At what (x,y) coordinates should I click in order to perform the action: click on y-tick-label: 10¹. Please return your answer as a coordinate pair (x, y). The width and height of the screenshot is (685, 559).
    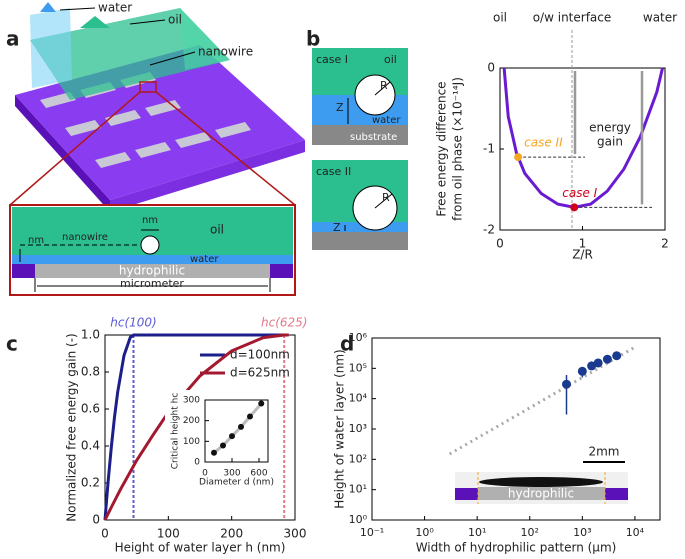
    Looking at the image, I should click on (358, 489).